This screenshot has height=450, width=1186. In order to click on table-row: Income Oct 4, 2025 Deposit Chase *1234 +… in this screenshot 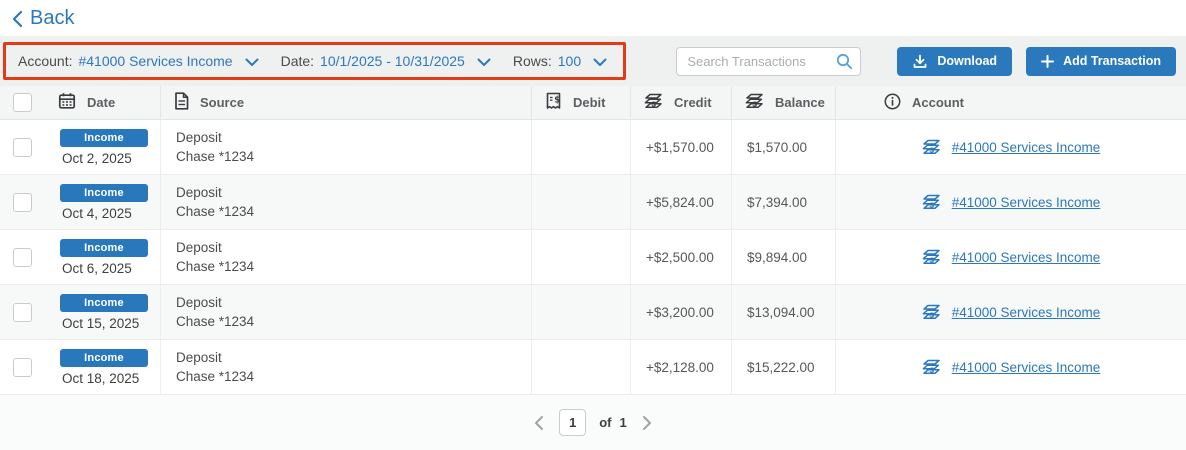, I will do `click(593, 202)`.